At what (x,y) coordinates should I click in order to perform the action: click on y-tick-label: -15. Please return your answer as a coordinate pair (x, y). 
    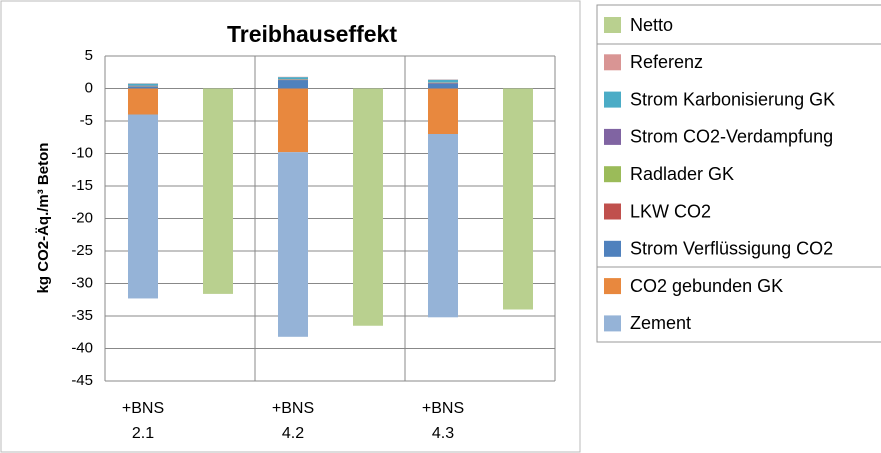
    Looking at the image, I should click on (82, 185).